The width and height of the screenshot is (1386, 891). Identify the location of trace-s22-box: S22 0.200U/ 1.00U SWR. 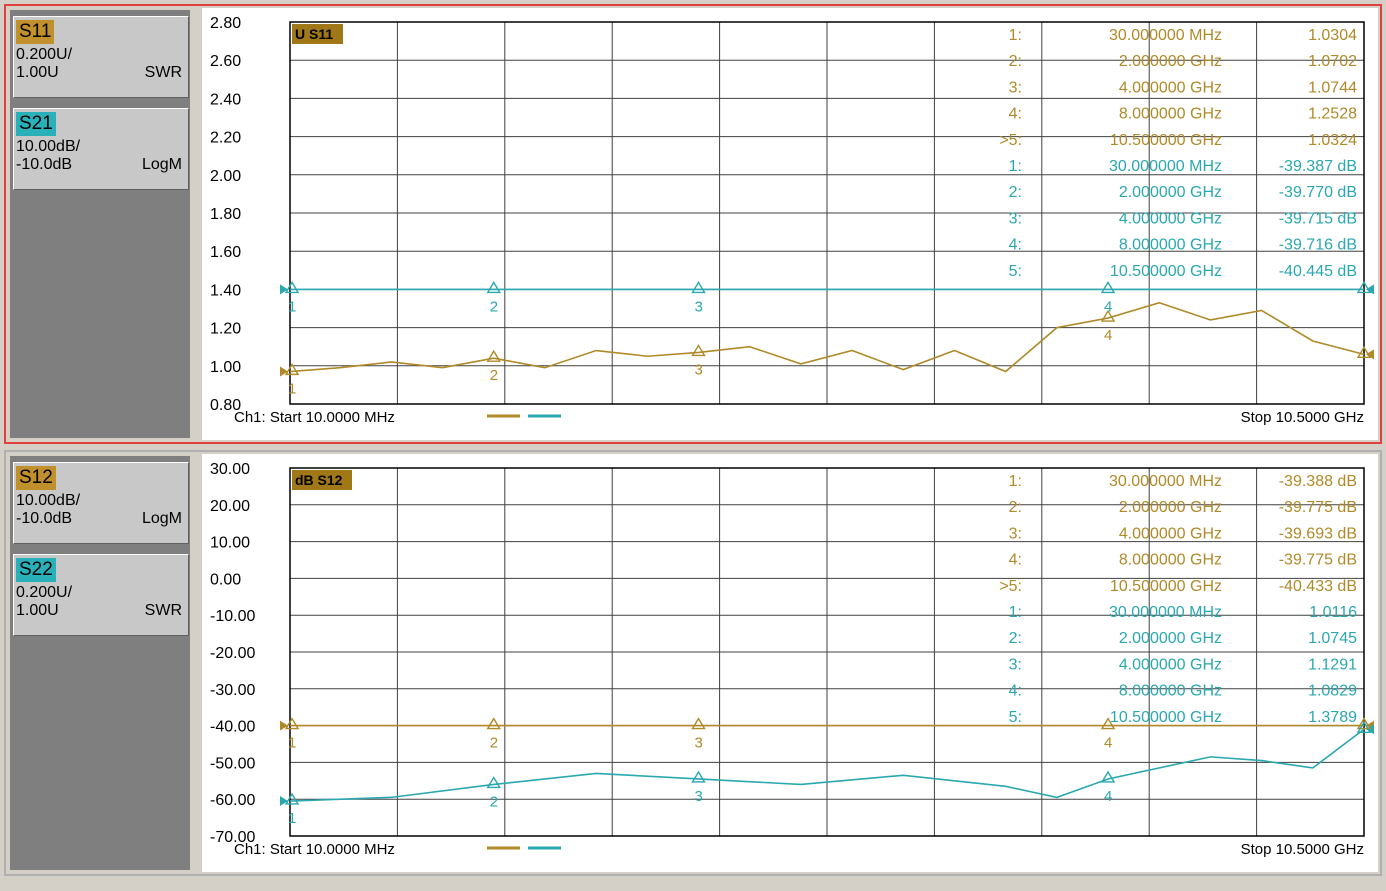
(101, 595).